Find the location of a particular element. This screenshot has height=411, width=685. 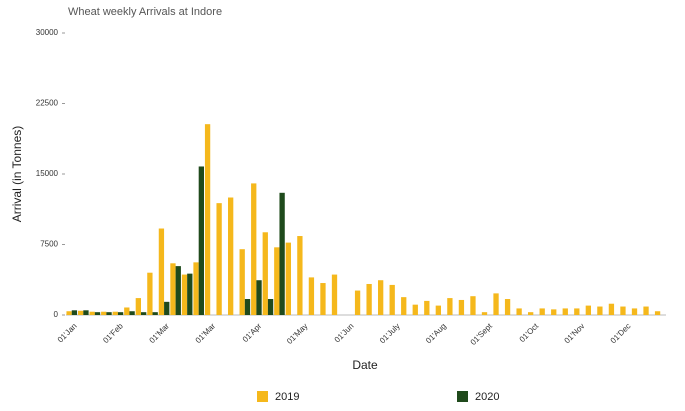

x-tick-label: 01'Aug is located at coordinates (436, 334).